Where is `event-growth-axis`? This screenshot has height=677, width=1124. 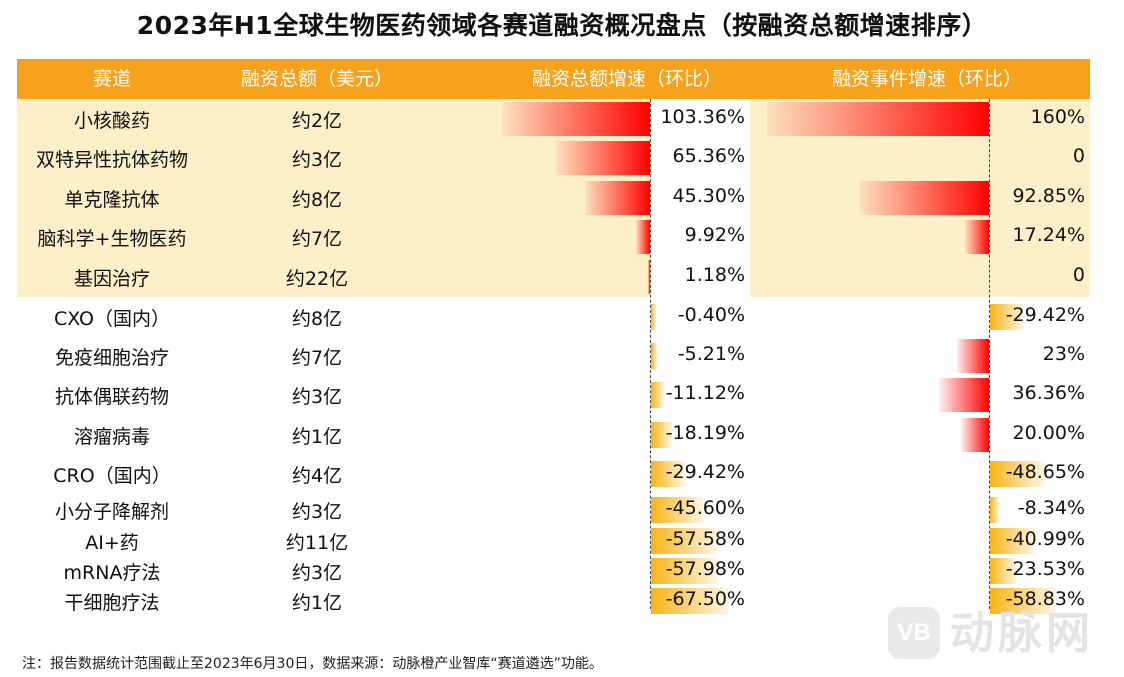
event-growth-axis is located at coordinates (989, 354).